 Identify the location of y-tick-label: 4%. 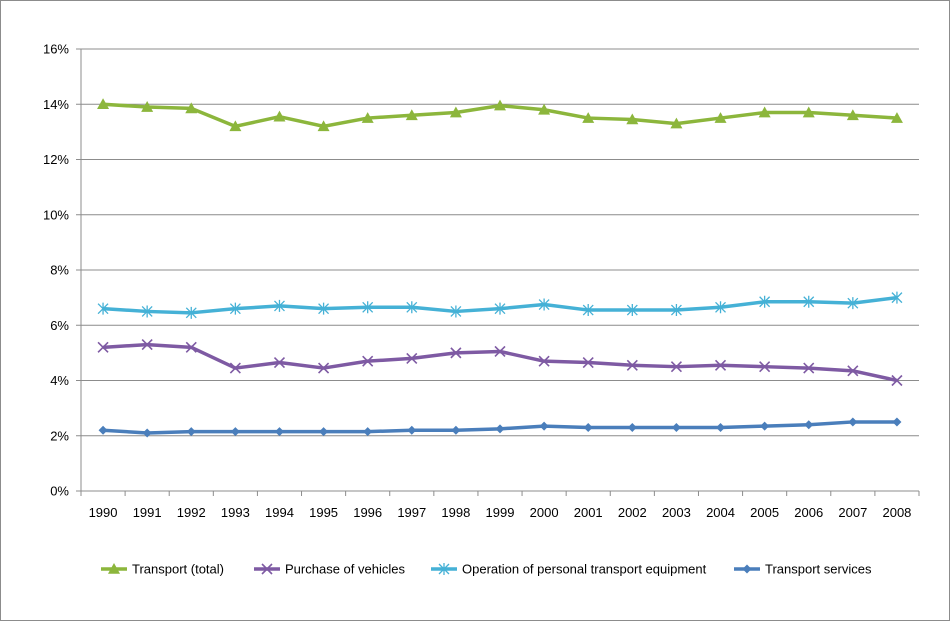
(59, 380).